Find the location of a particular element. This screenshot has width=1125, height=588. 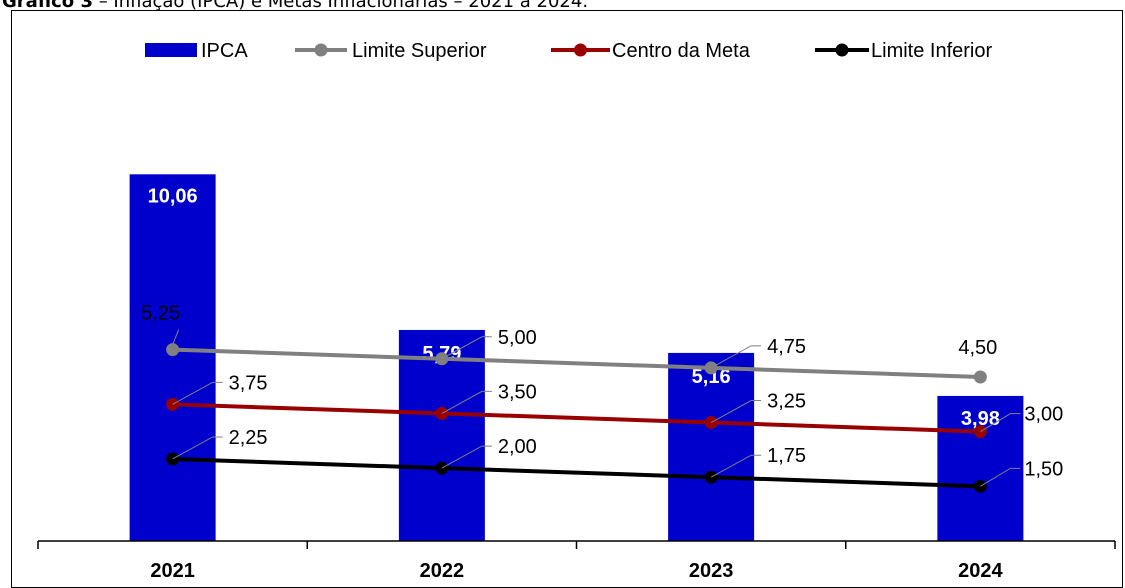

centro-da-meta-leader-2021 is located at coordinates (197, 393).